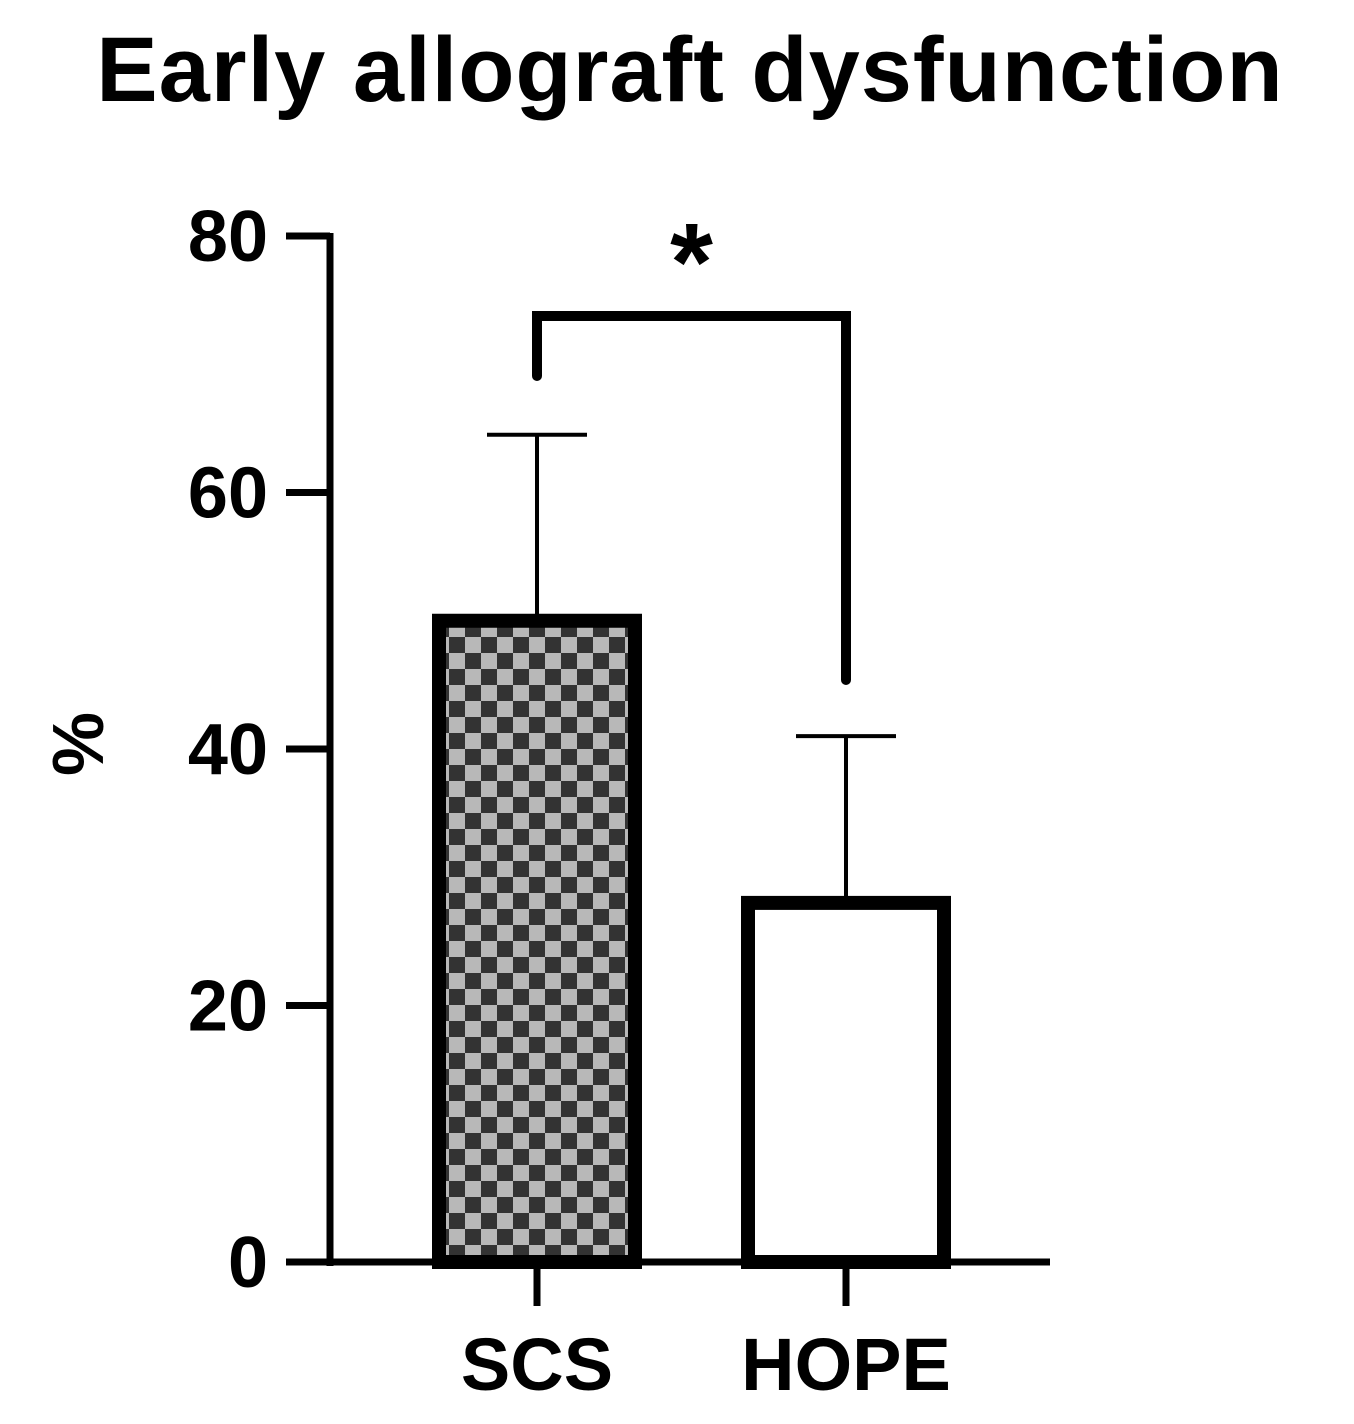 The image size is (1354, 1424). Describe the element at coordinates (537, 941) in the screenshot. I see `bar-scs` at that location.